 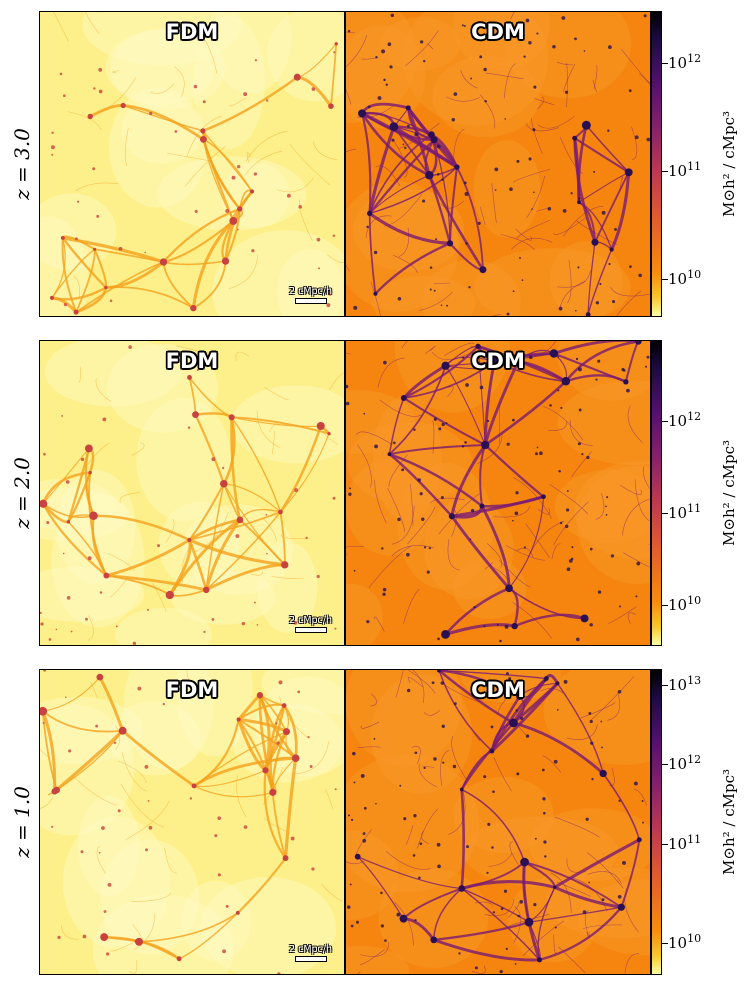 What do you see at coordinates (684, 763) in the screenshot?
I see `colorbar-tick-label: 1012` at bounding box center [684, 763].